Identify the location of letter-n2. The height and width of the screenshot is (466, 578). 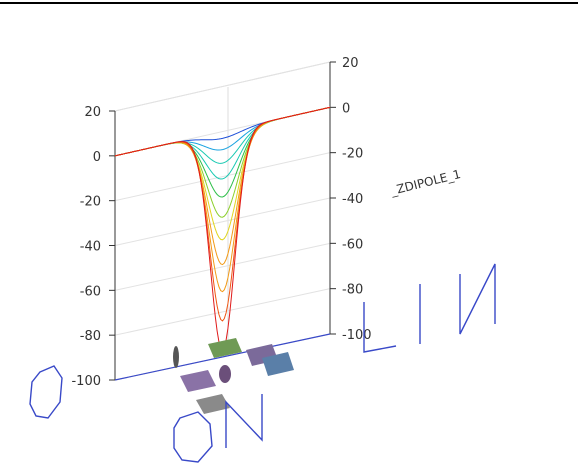
(244, 421).